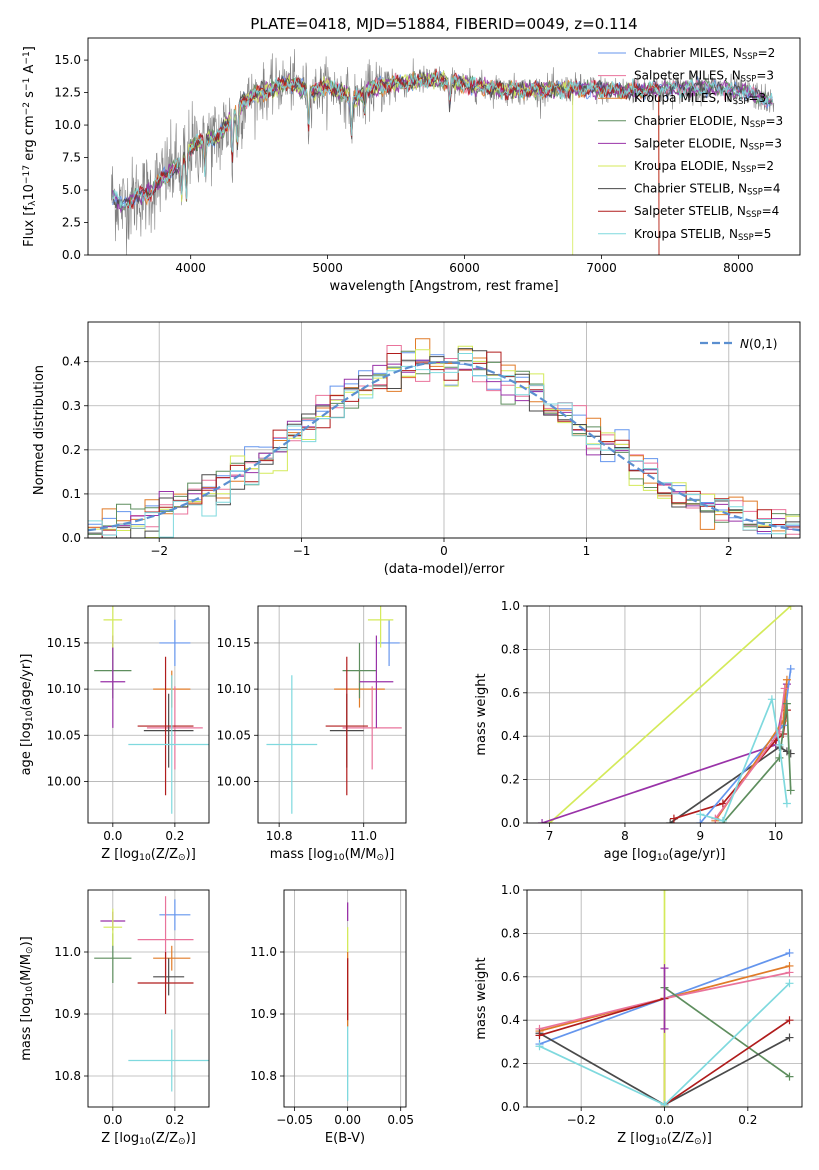  Describe the element at coordinates (581, 1120) in the screenshot. I see `x-tick-label: −0.2` at that location.